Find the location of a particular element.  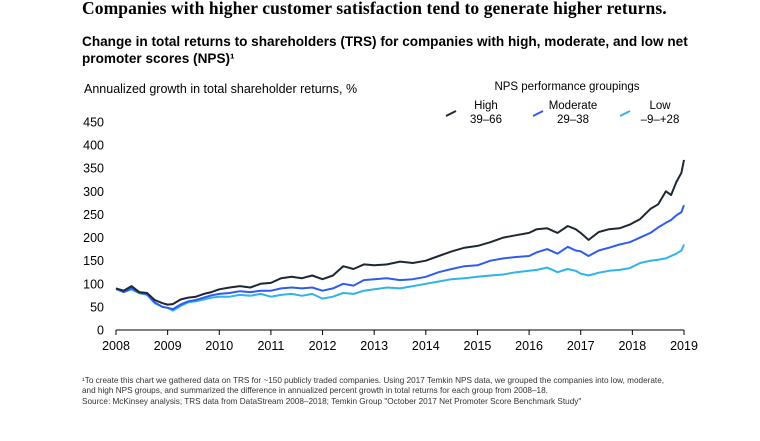

x-tick-label: 2010 is located at coordinates (219, 346).